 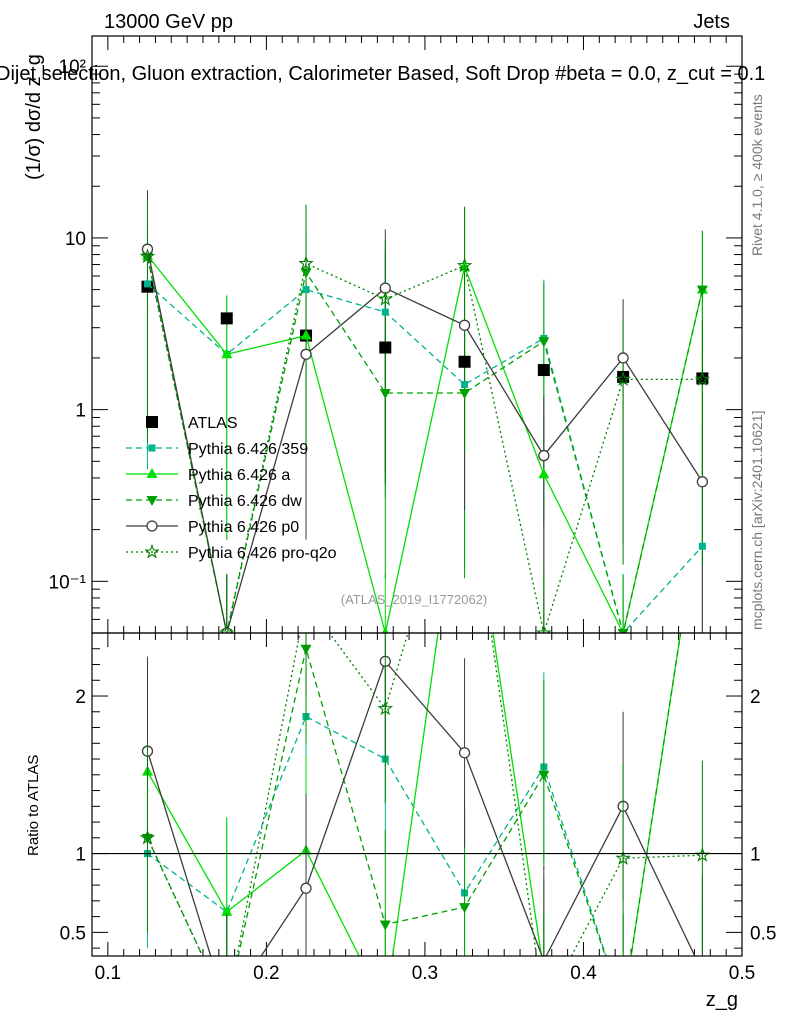 What do you see at coordinates (757, 175) in the screenshot?
I see `side-label: Rivet 4.1.0, ≥ 400k events` at bounding box center [757, 175].